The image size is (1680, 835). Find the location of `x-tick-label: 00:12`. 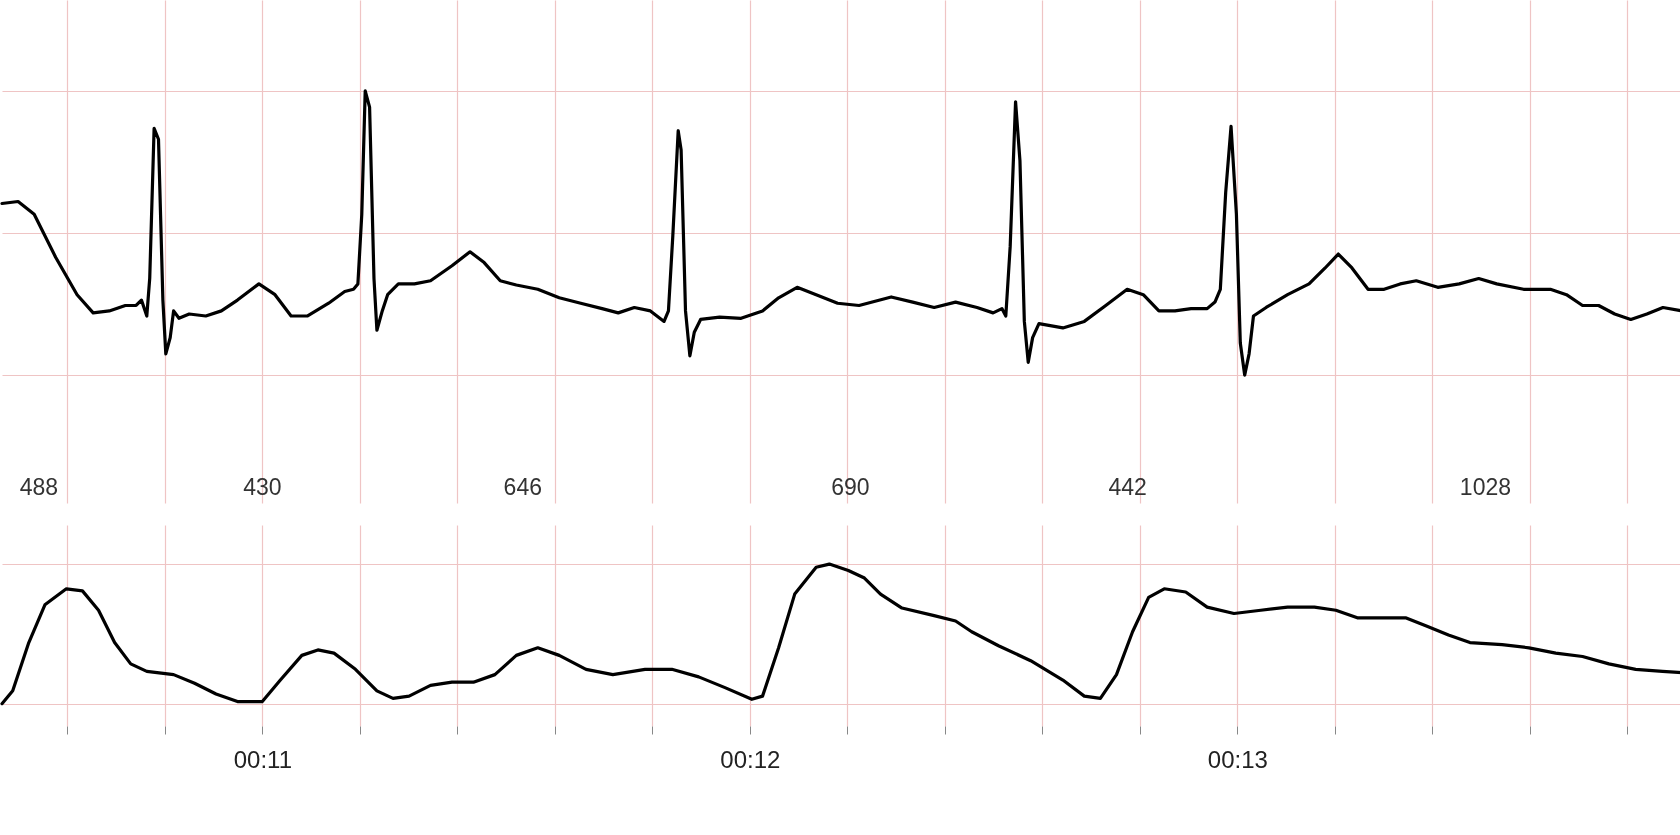

x-tick-label: 00:12 is located at coordinates (750, 759).